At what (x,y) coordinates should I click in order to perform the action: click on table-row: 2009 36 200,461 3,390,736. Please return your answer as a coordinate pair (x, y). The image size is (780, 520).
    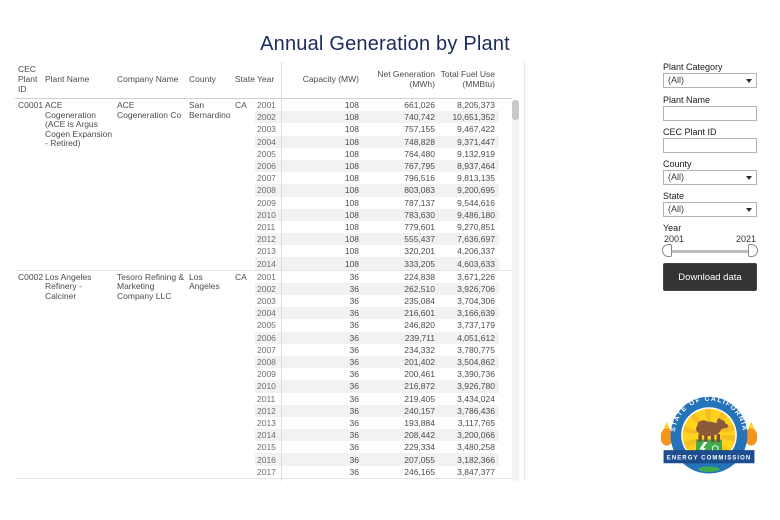
    Looking at the image, I should click on (377, 374).